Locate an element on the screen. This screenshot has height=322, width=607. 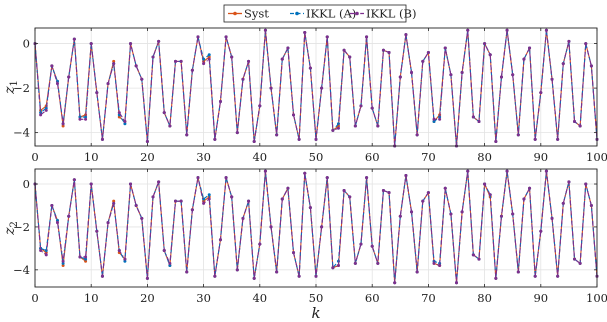
legend-label: Syst is located at coordinates (256, 14).